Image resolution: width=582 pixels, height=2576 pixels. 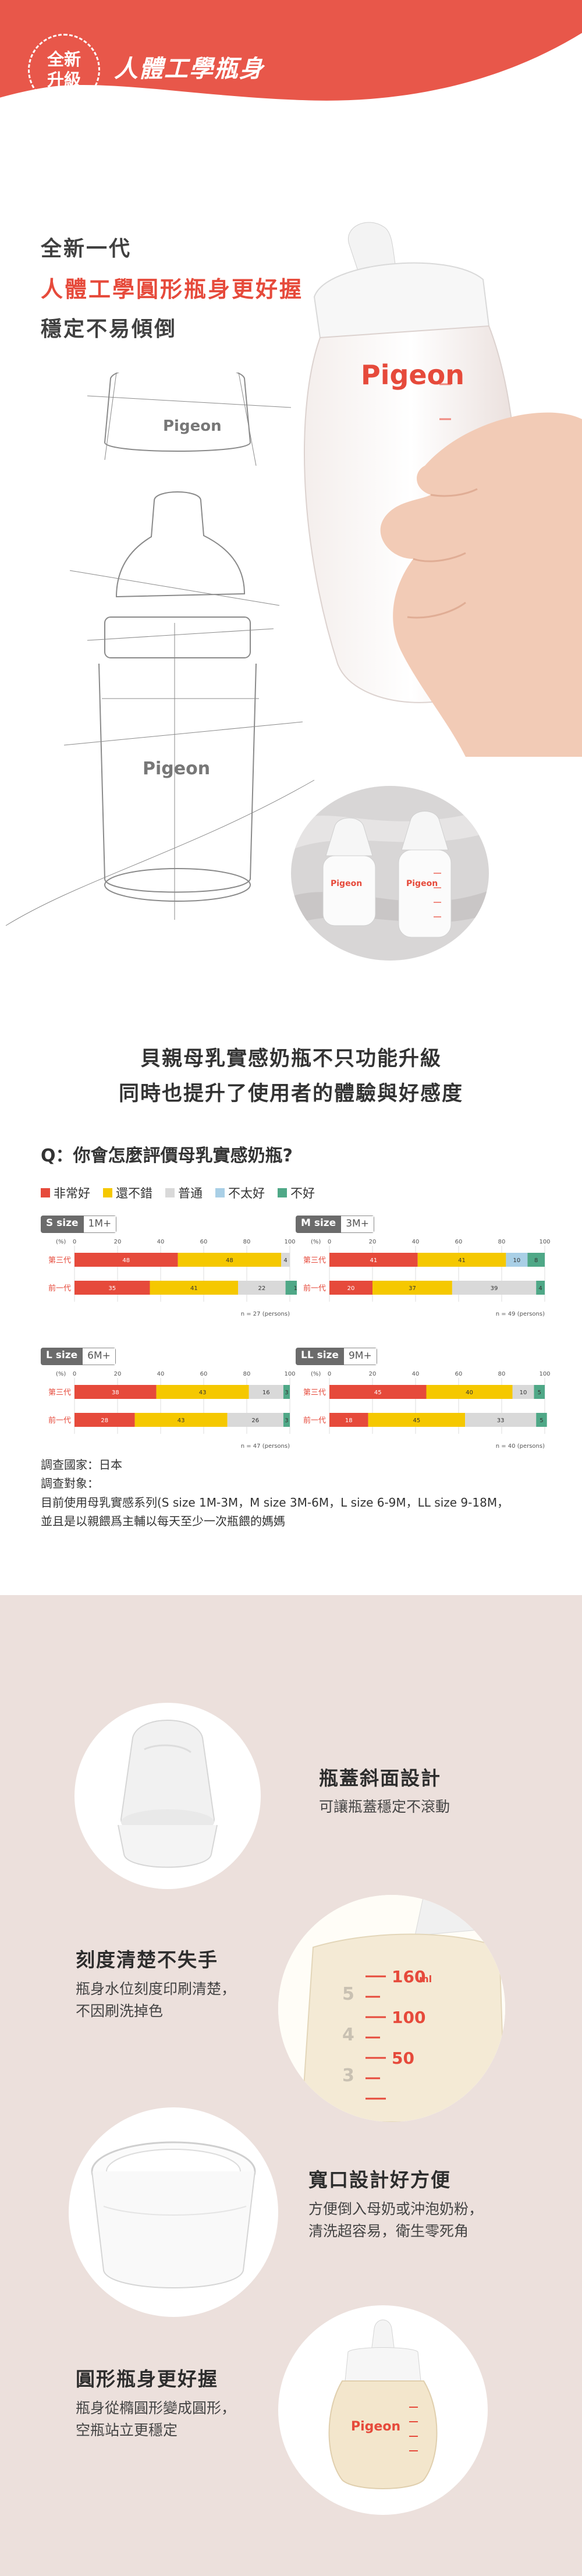 What do you see at coordinates (109, 329) in the screenshot?
I see `intro-line-3: 穩定不易傾倒` at bounding box center [109, 329].